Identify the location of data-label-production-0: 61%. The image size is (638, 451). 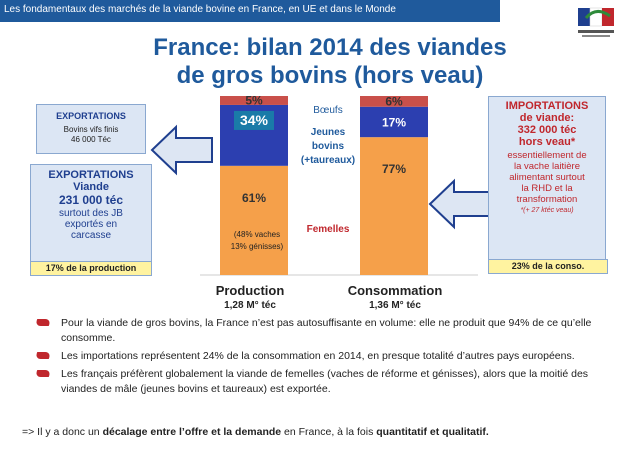
(254, 198).